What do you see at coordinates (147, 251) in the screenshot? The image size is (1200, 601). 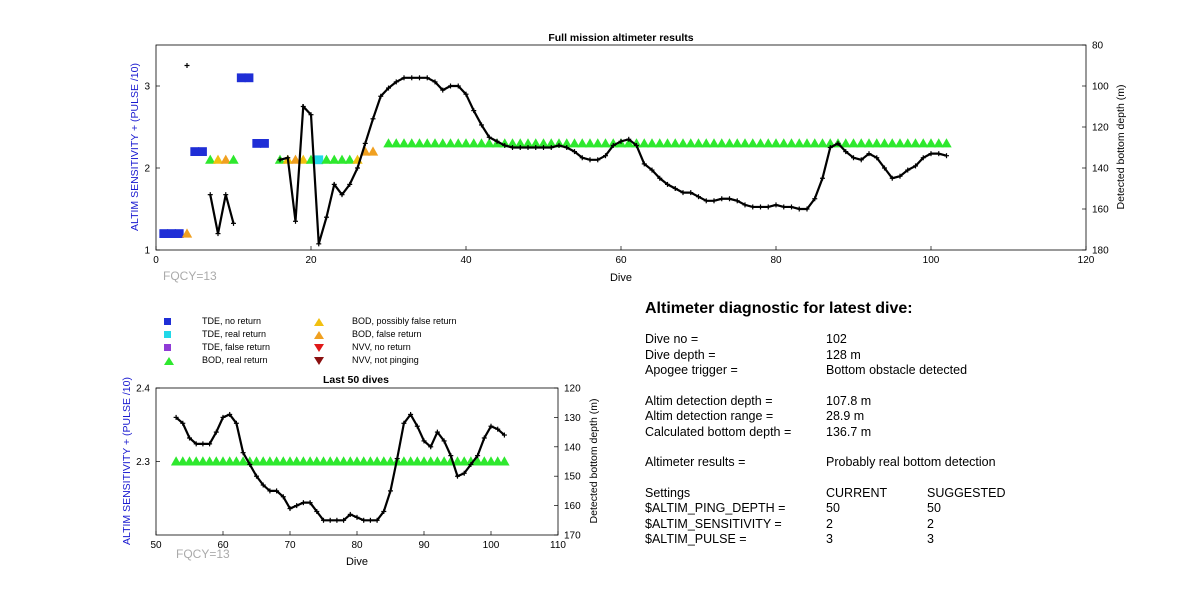 I see `left-y-tick-label: 1` at bounding box center [147, 251].